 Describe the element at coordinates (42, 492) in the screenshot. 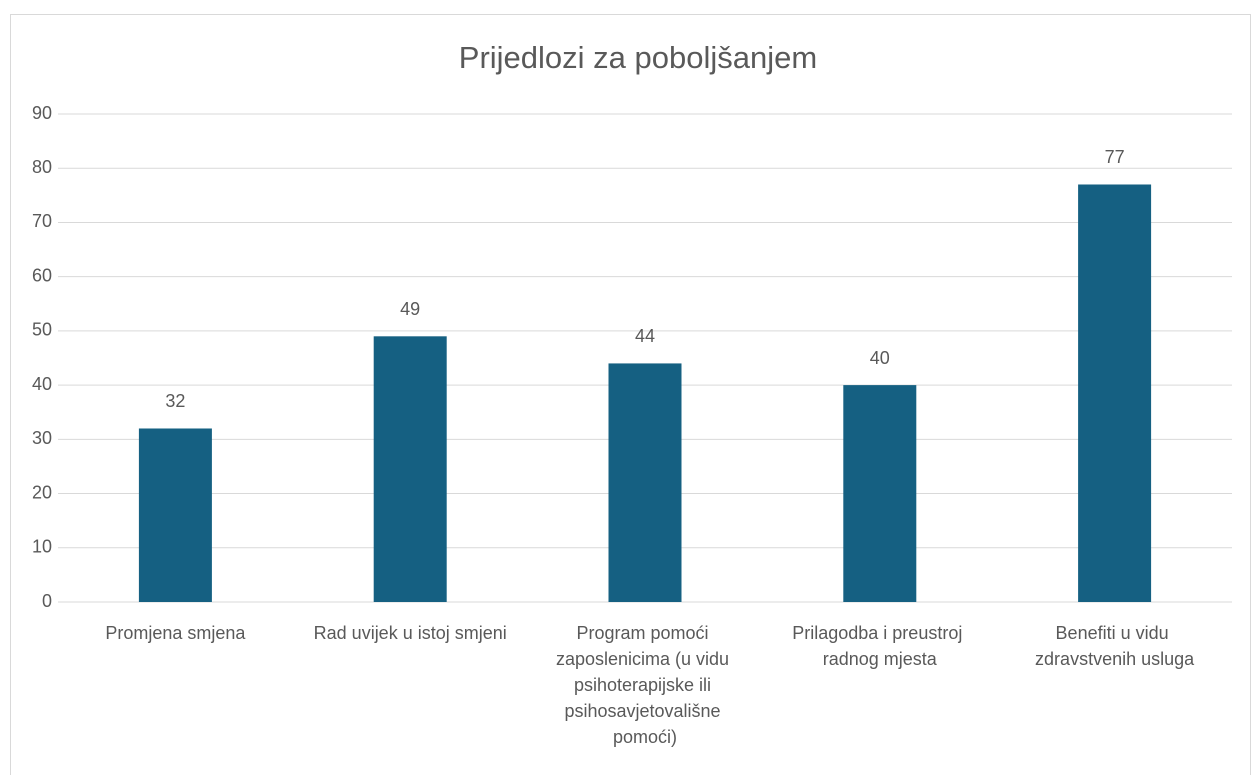

I see `y-tick-label: 20` at that location.